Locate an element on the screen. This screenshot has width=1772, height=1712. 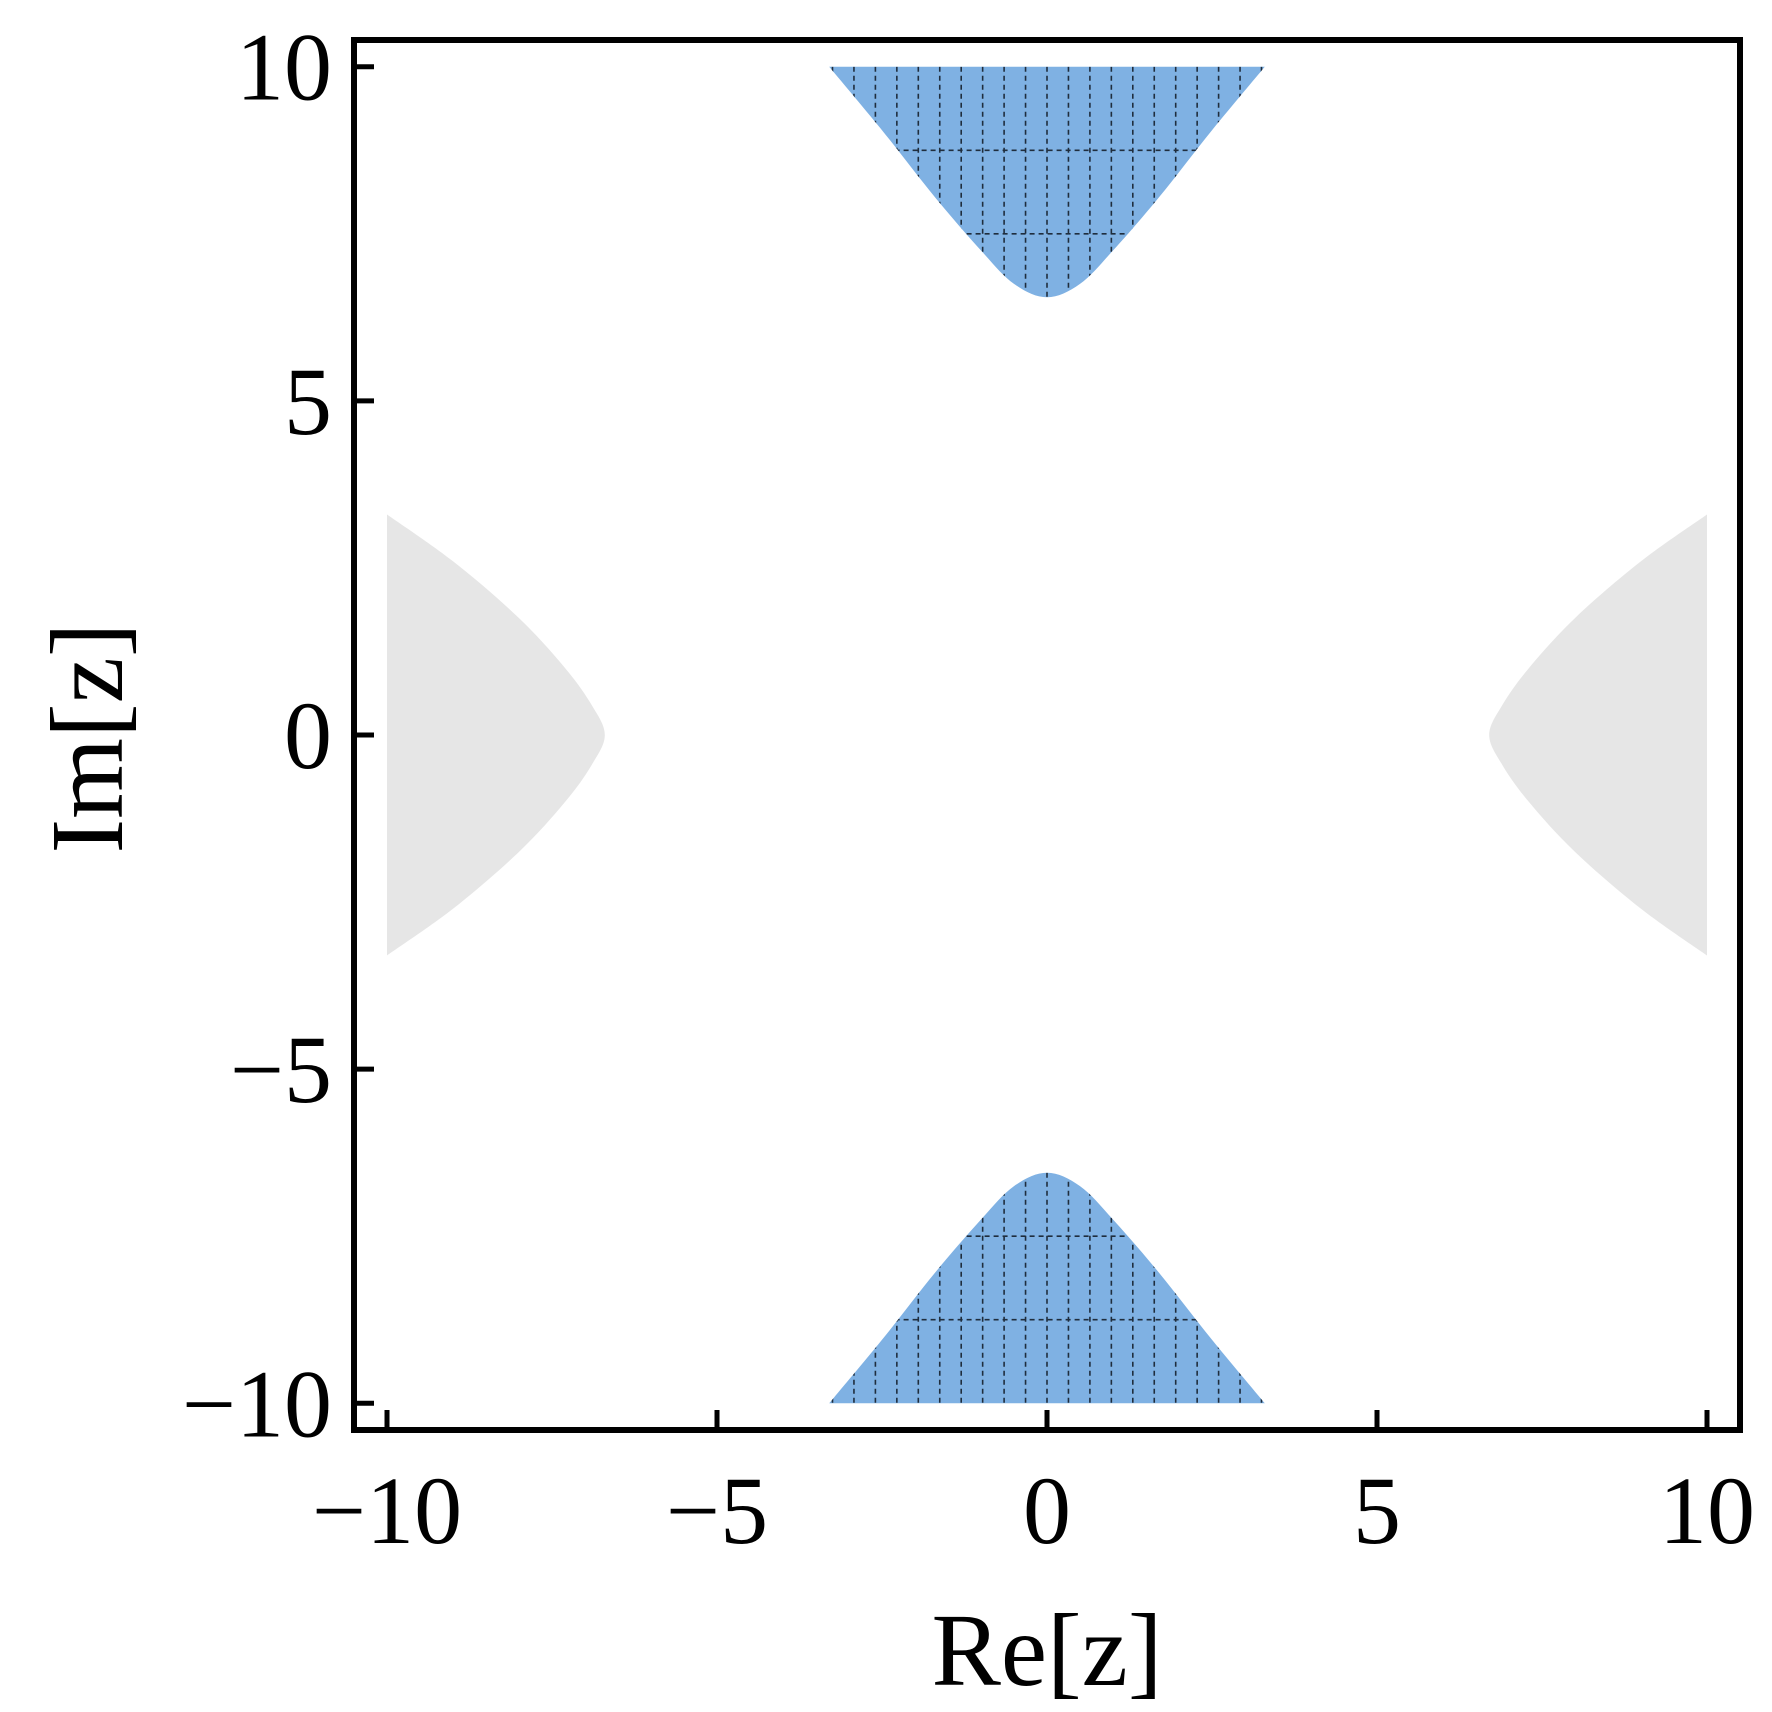
y-tick-label: 0 is located at coordinates (308, 735).